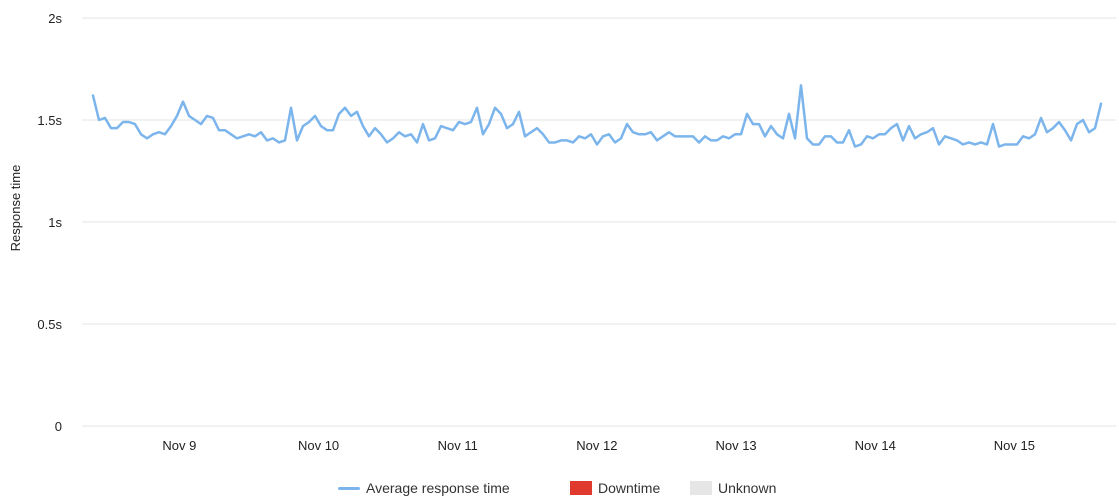  What do you see at coordinates (597, 116) in the screenshot?
I see `series-line-average-response-time` at bounding box center [597, 116].